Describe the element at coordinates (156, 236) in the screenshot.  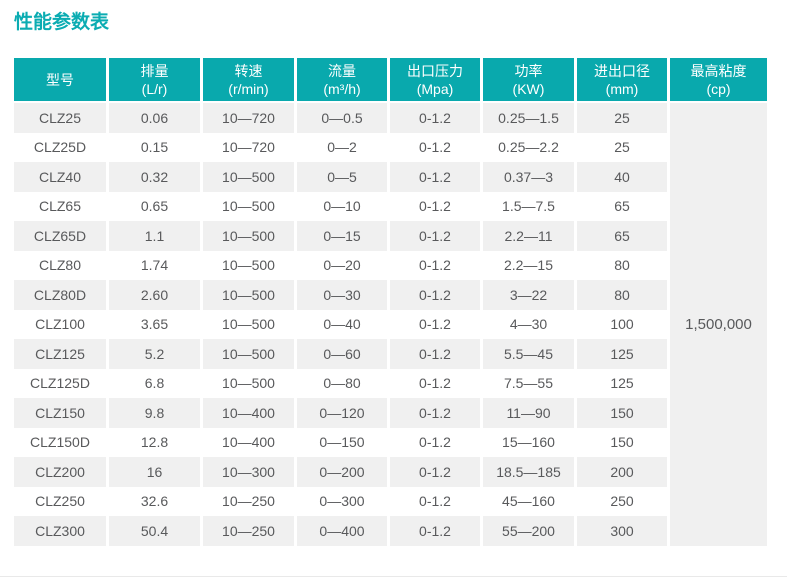
I see `value-cell: 1.1` at that location.